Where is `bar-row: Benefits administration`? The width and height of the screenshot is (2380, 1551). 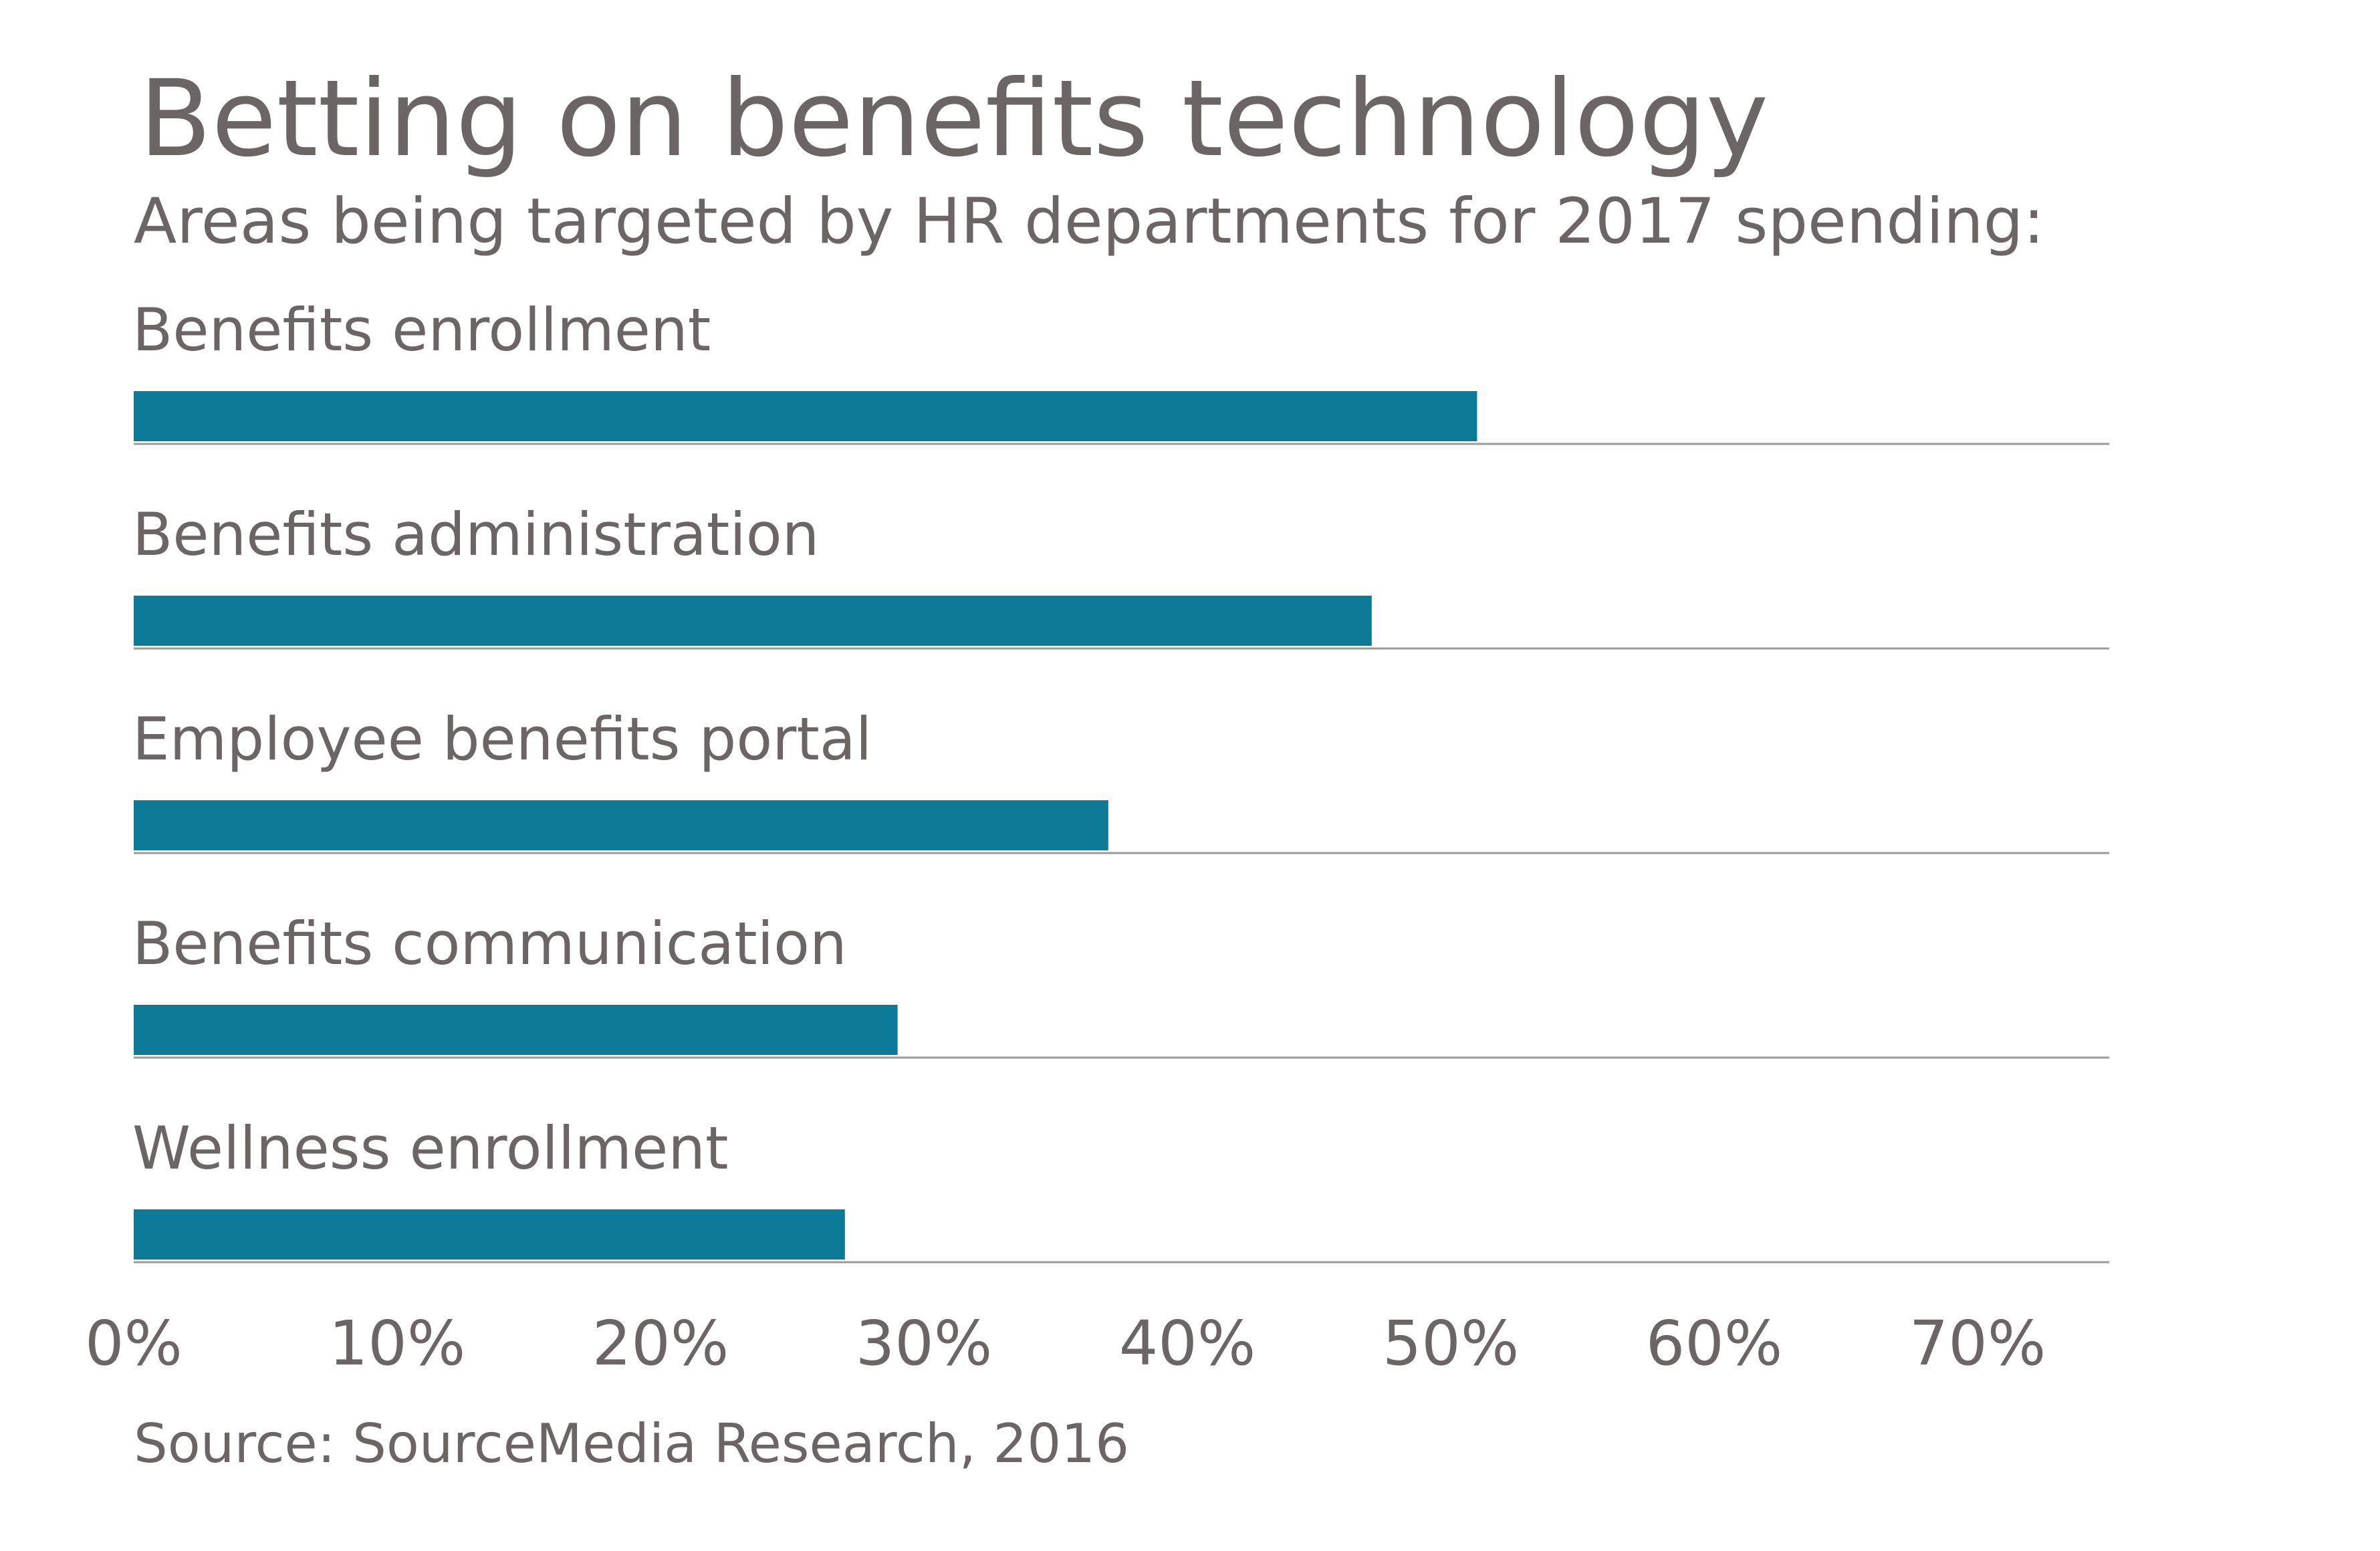
bar-row: Benefits administration is located at coordinates (1120, 575).